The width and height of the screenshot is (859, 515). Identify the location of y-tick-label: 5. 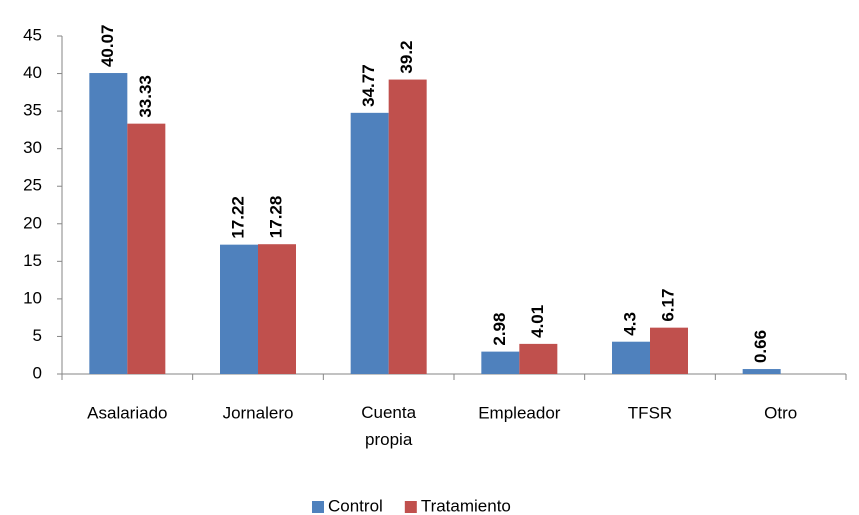
(37, 335).